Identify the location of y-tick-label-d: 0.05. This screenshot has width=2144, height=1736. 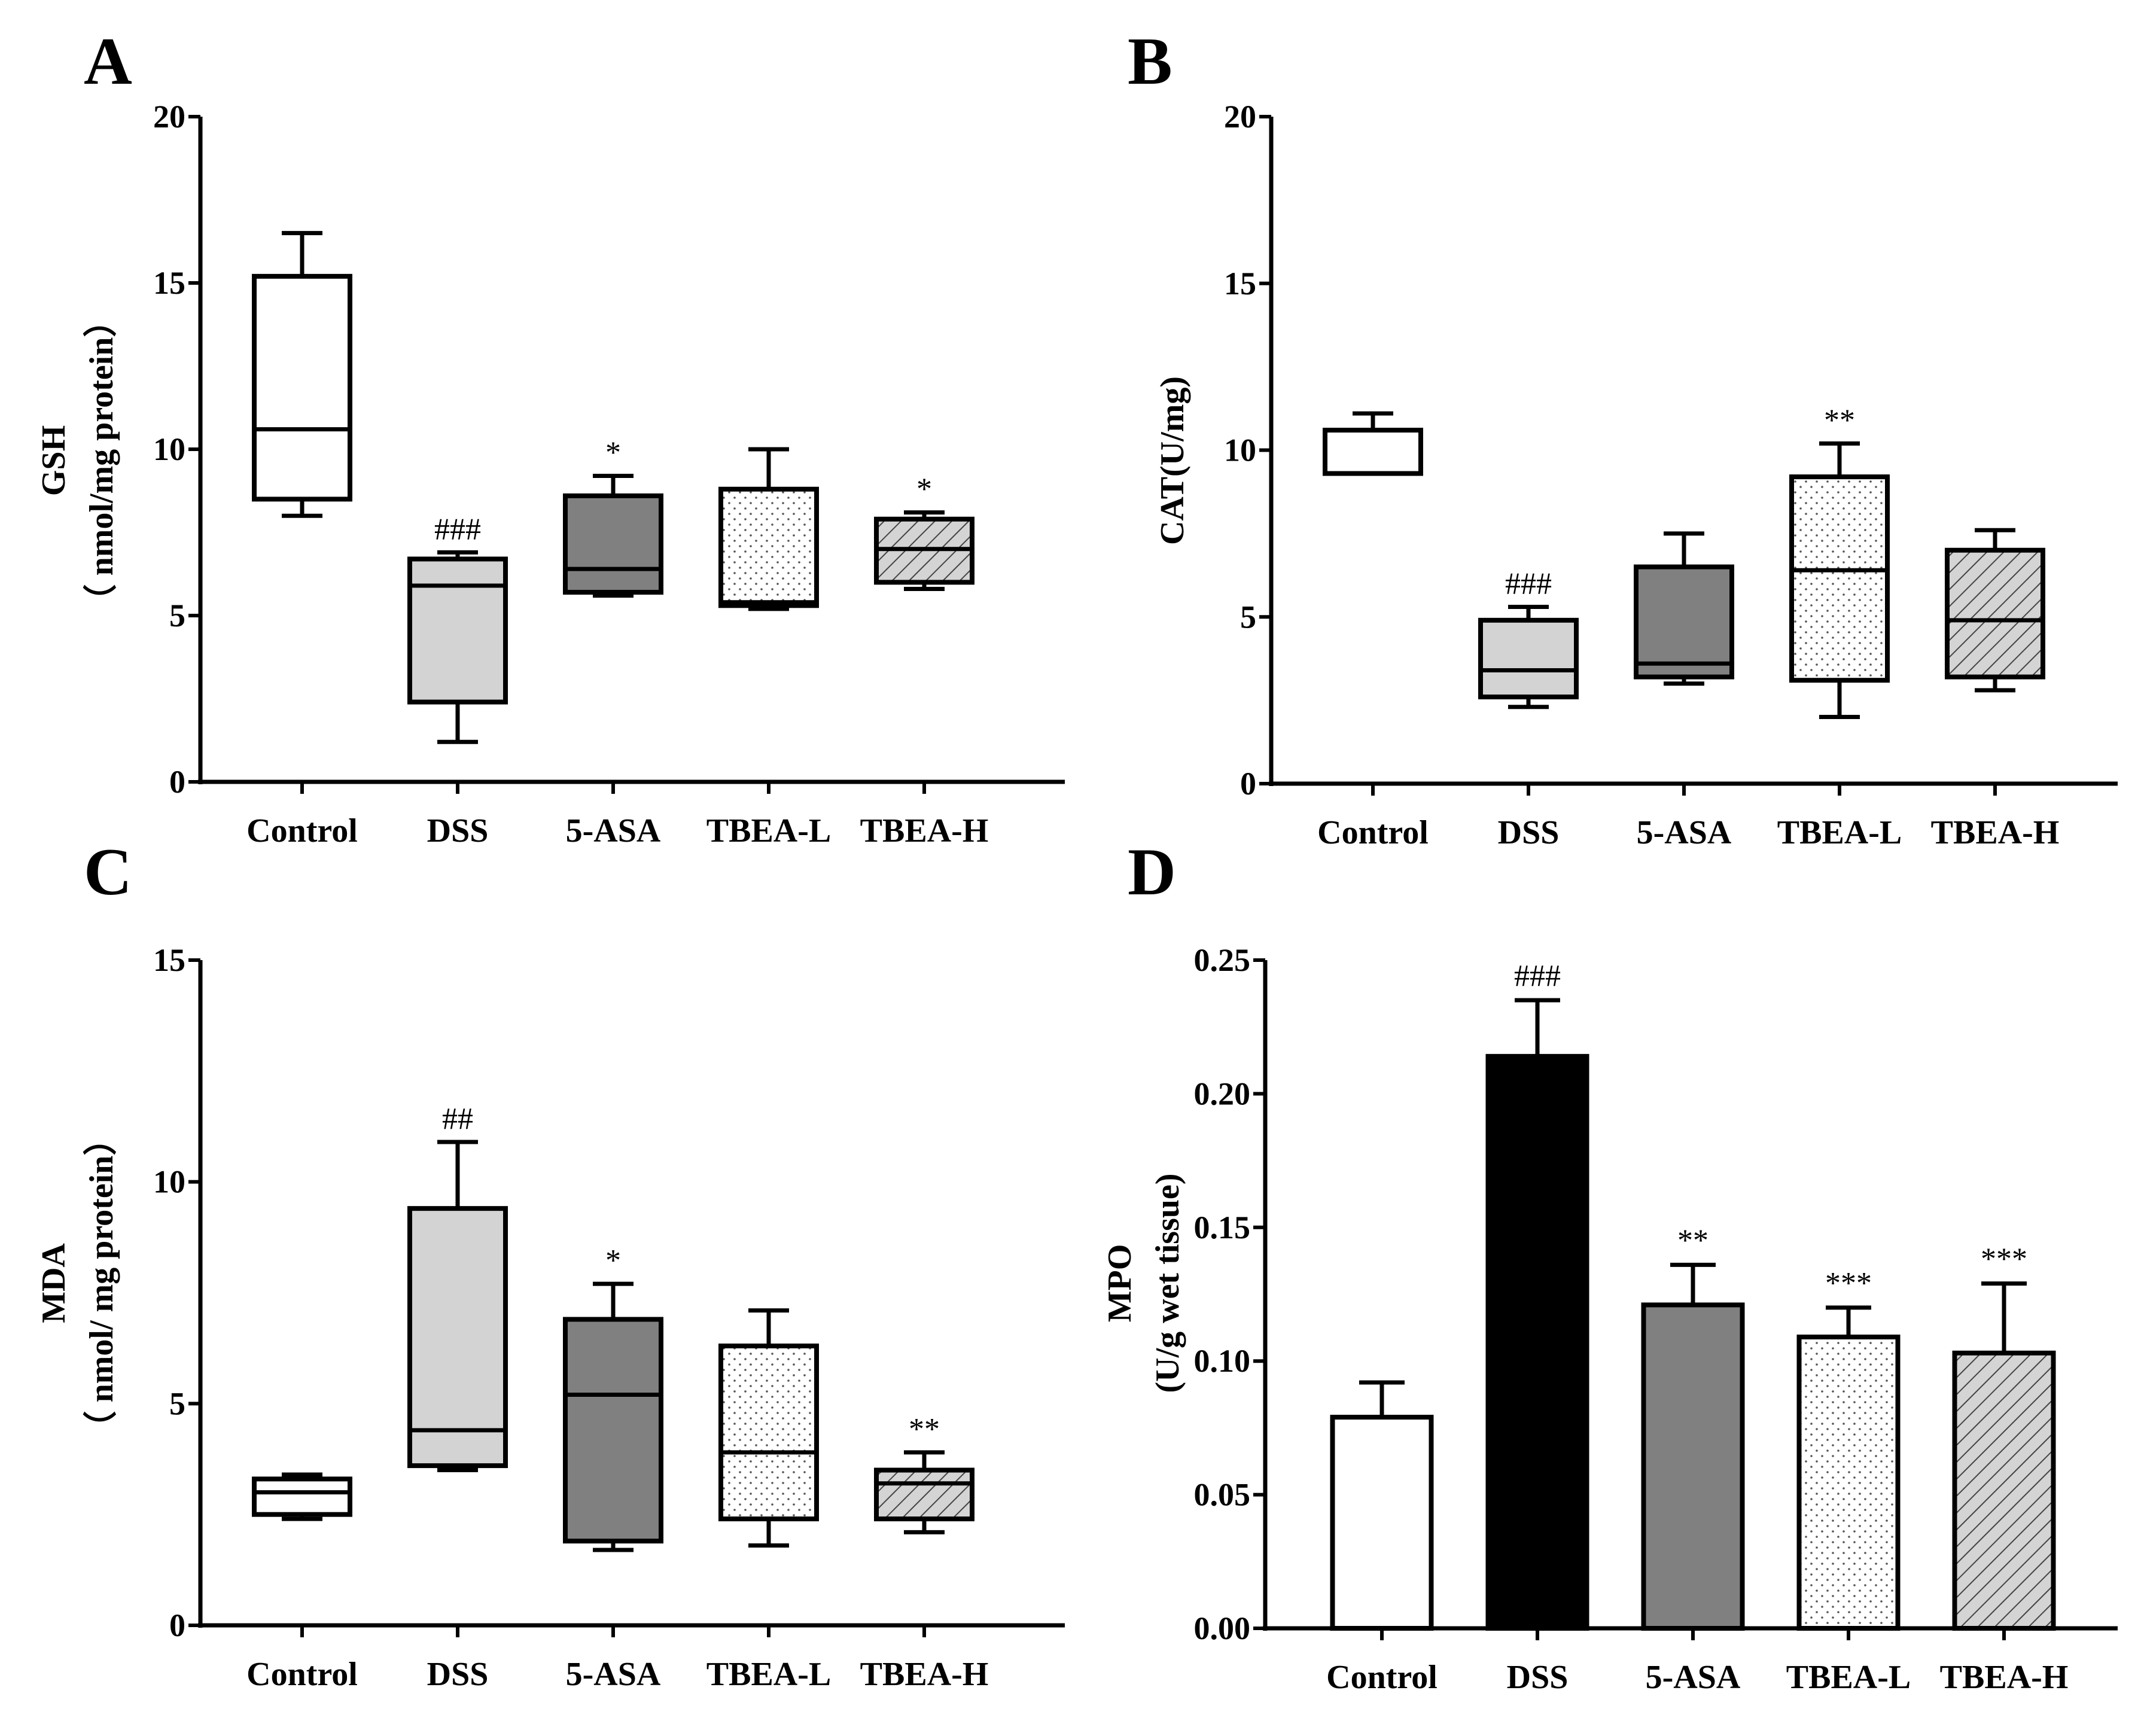
(1222, 1495).